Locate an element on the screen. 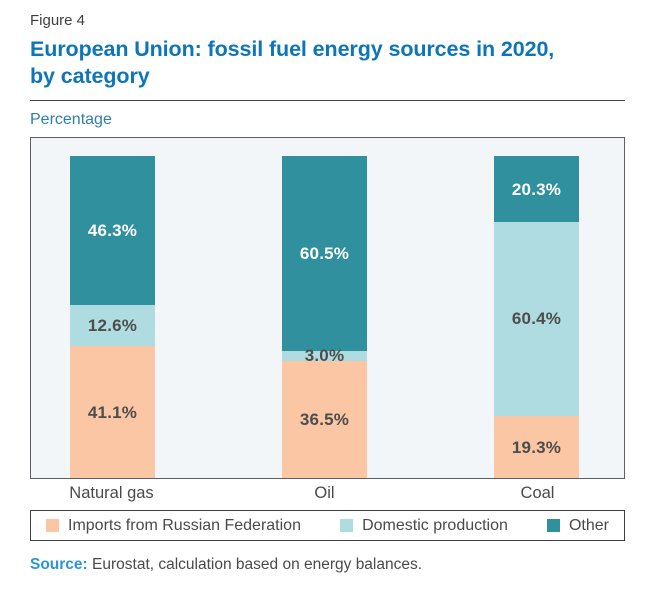 This screenshot has height=593, width=655. y-axis-unit-label: Percentage is located at coordinates (71, 120).